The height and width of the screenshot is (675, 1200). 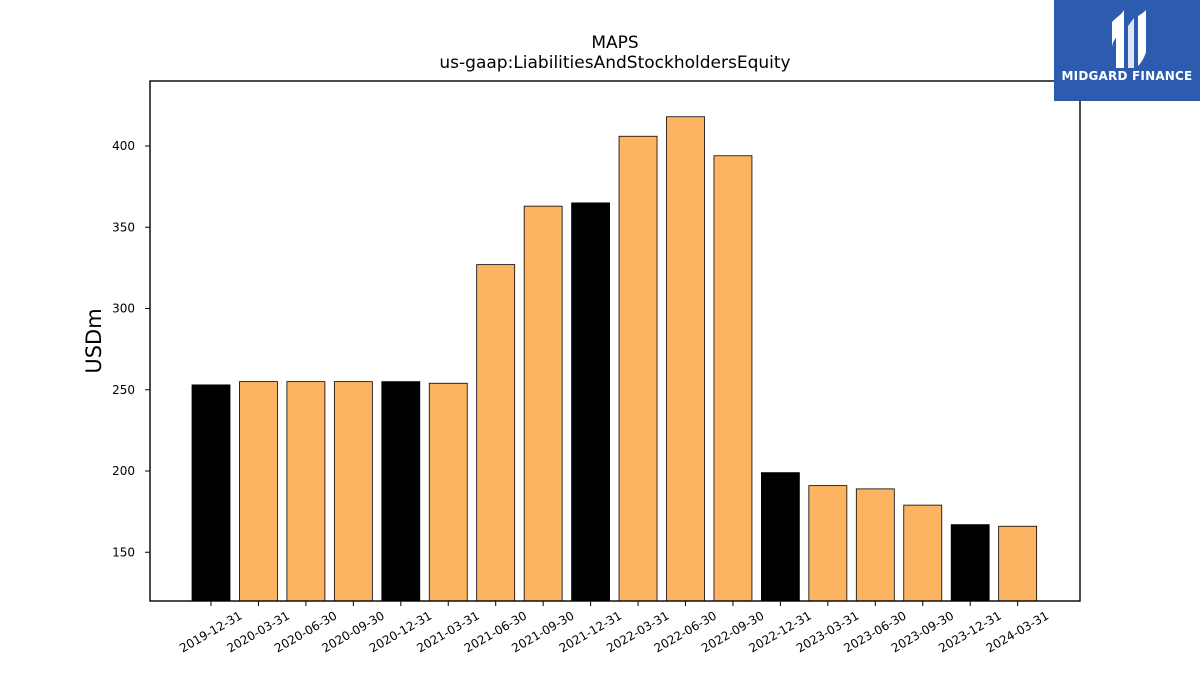 I want to click on y-tick-label: 400, so click(x=123, y=146).